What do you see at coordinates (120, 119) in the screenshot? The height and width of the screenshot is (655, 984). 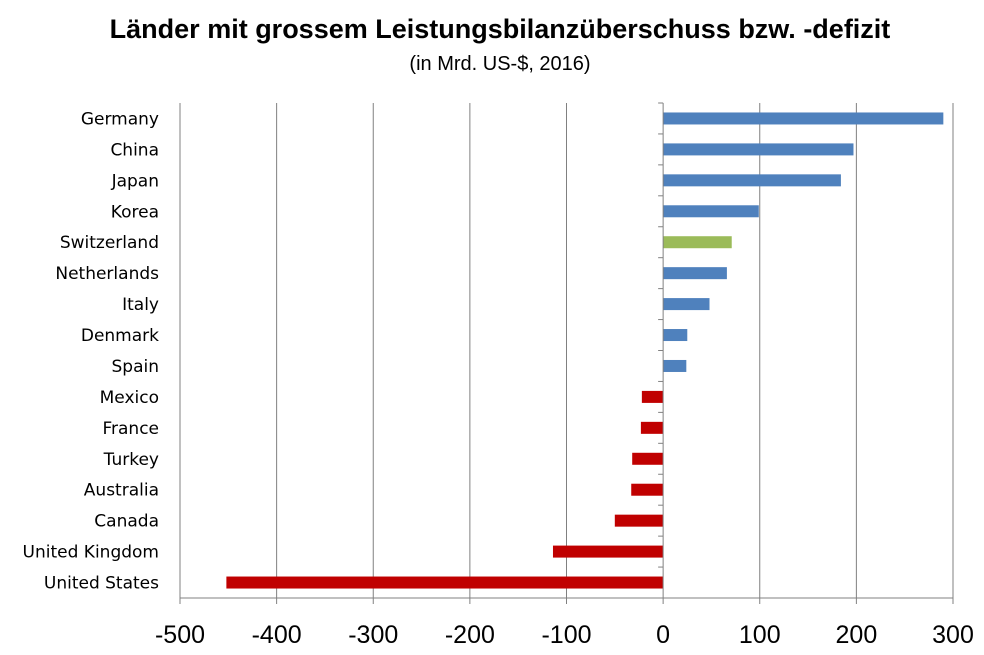 I see `category-label: Germany` at bounding box center [120, 119].